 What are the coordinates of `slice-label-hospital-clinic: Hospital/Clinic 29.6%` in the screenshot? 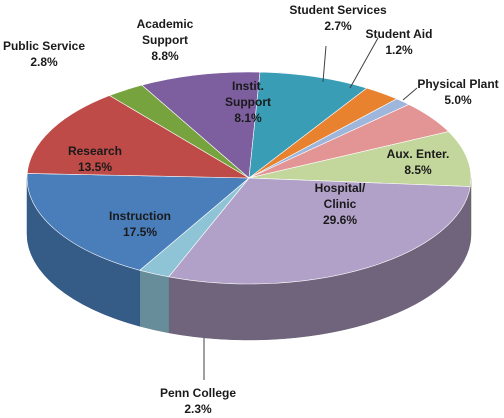 It's located at (340, 204).